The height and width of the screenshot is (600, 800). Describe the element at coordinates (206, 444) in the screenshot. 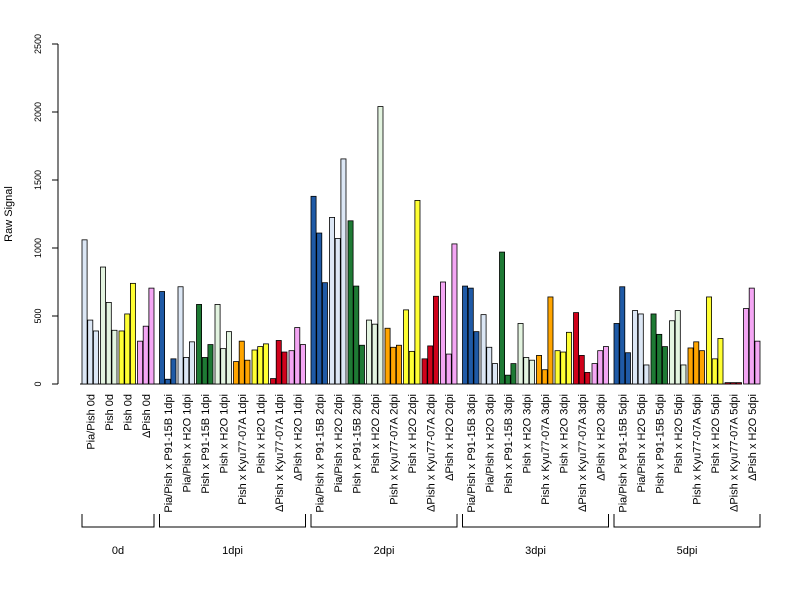

I see `x-tick-label: Pish x P91-15B 1dpi` at that location.